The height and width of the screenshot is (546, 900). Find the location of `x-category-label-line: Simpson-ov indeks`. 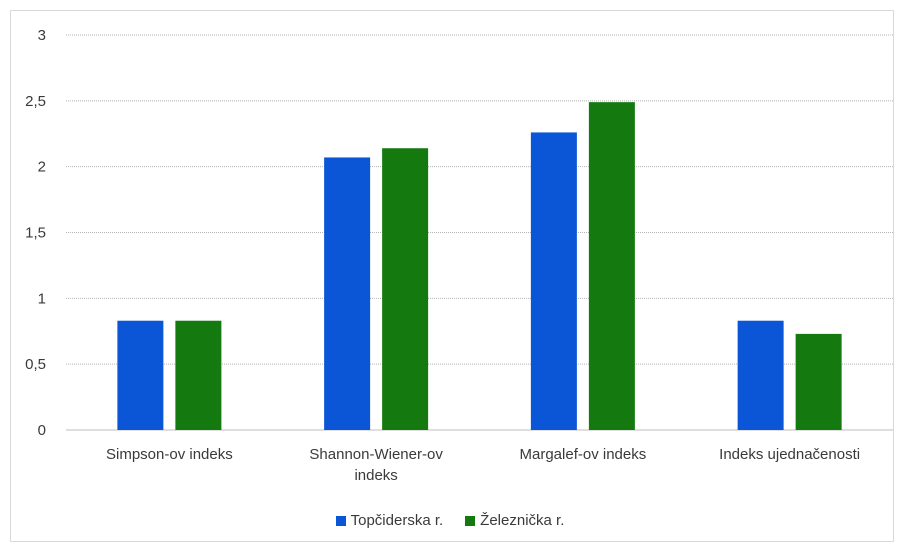

x-category-label-line: Simpson-ov indeks is located at coordinates (169, 454).